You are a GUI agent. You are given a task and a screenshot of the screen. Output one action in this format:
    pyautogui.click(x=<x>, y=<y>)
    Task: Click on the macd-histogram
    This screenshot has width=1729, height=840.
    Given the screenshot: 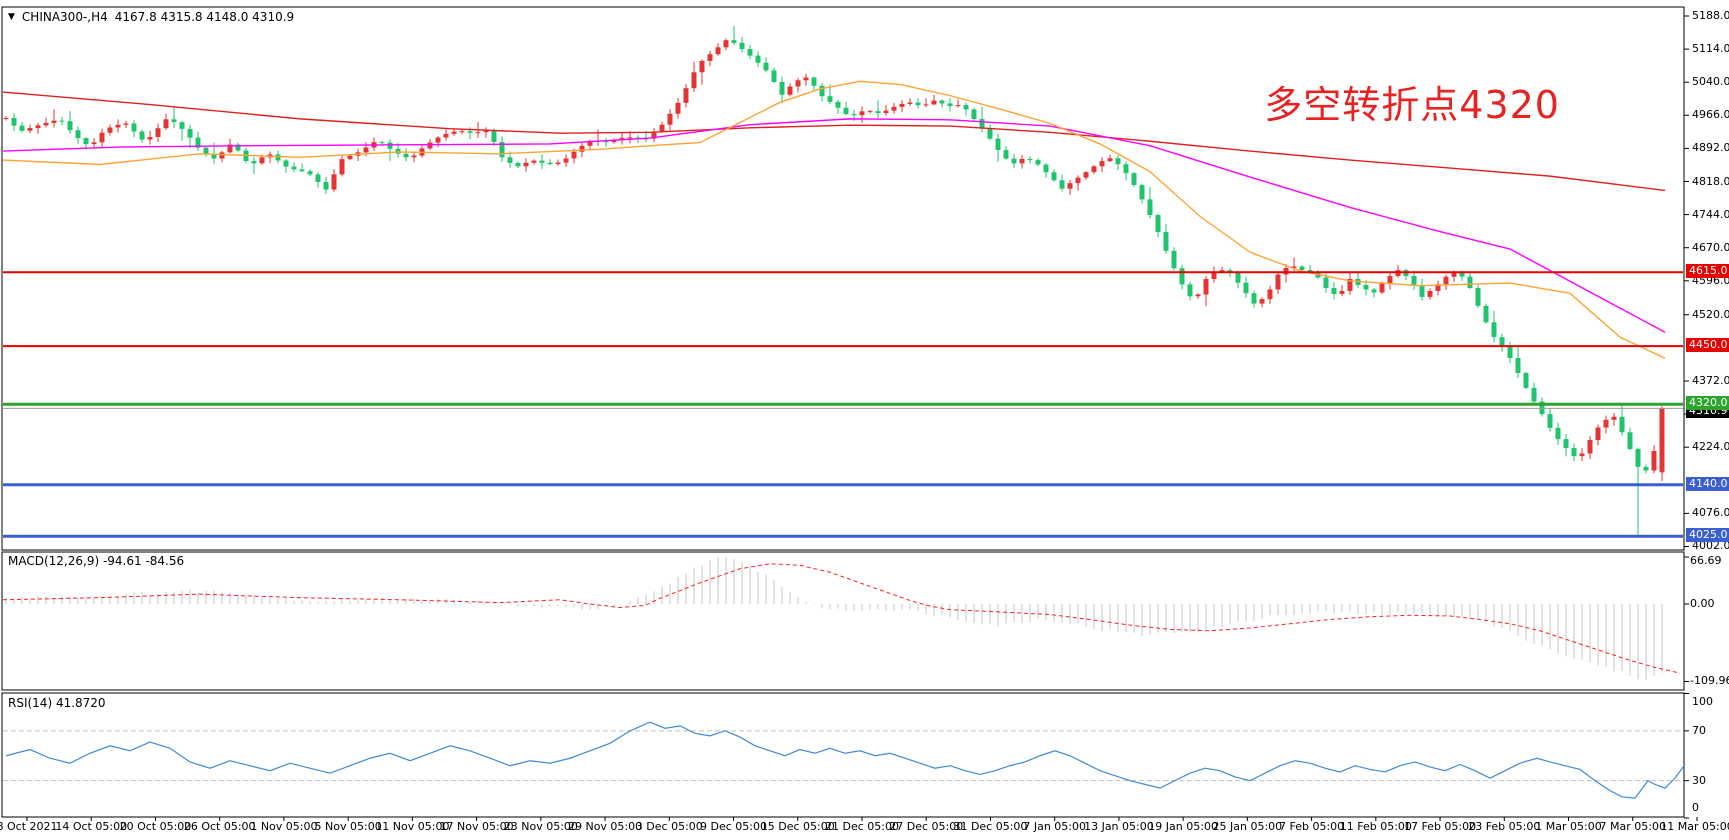 What is the action you would take?
    pyautogui.click(x=834, y=619)
    